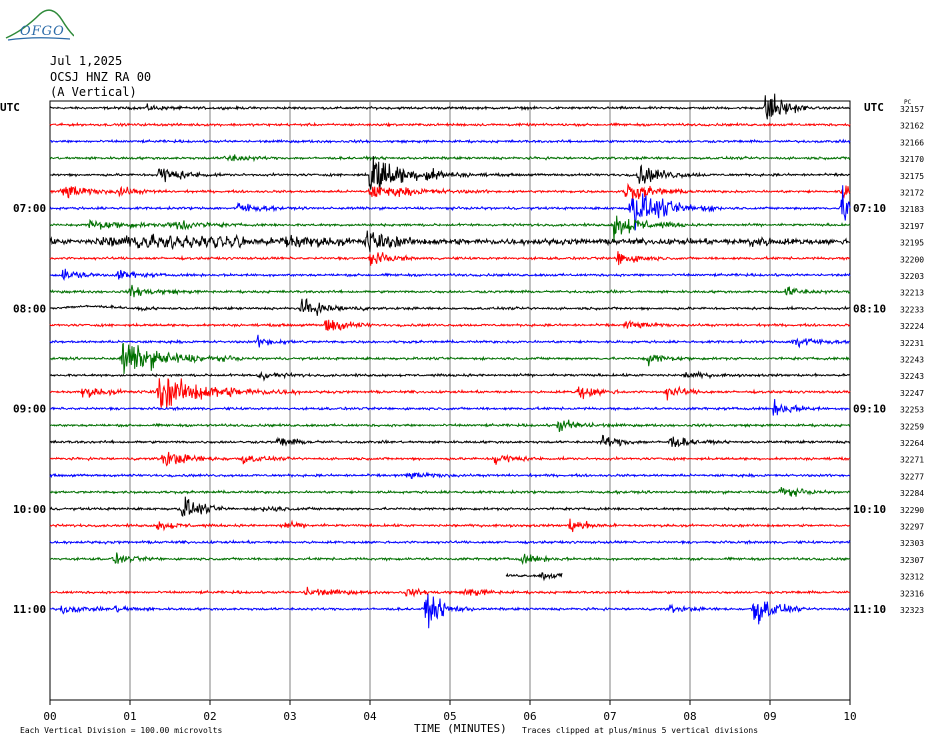 The height and width of the screenshot is (744, 930). Describe the element at coordinates (912, 426) in the screenshot. I see `row-value-label: 32259` at that location.